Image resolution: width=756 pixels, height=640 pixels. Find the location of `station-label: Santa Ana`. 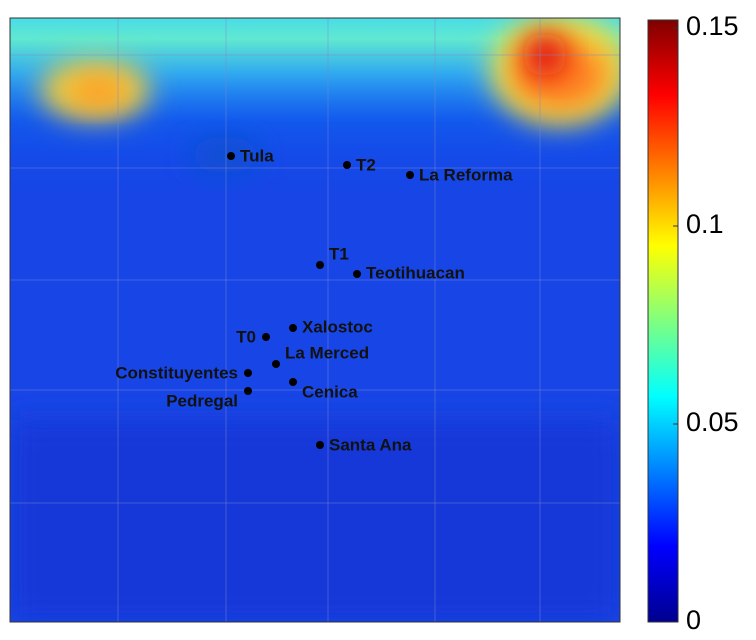

station-label: Santa Ana is located at coordinates (370, 444).